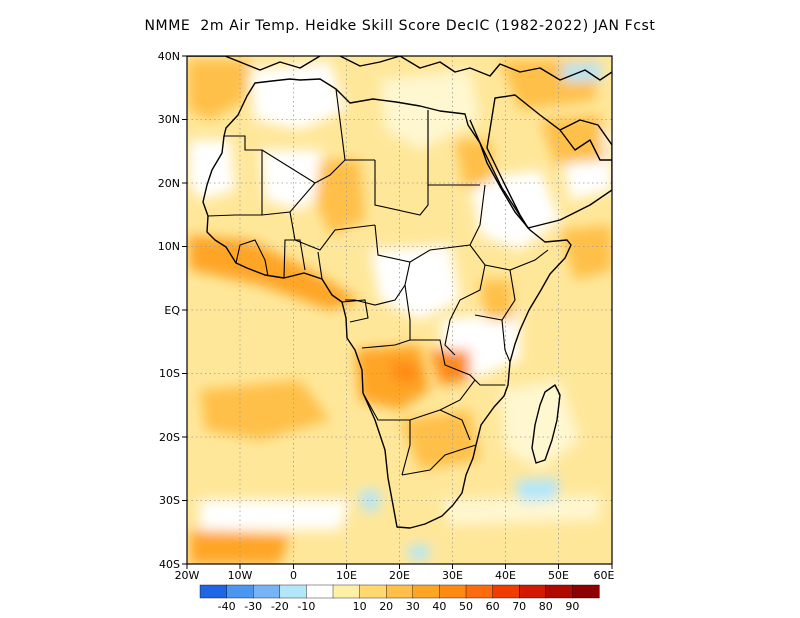 Image resolution: width=800 pixels, height=618 pixels. What do you see at coordinates (399, 575) in the screenshot?
I see `lon-label: 20E` at bounding box center [399, 575].